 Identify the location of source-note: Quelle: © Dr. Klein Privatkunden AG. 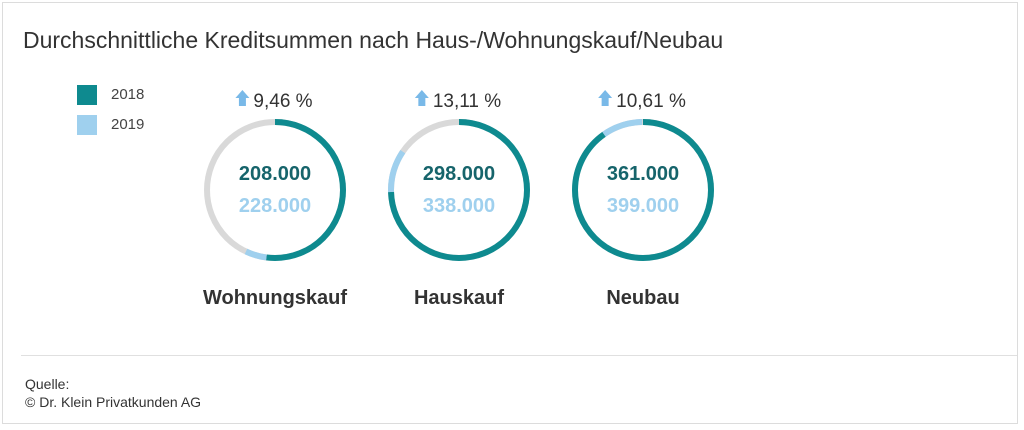
(113, 393).